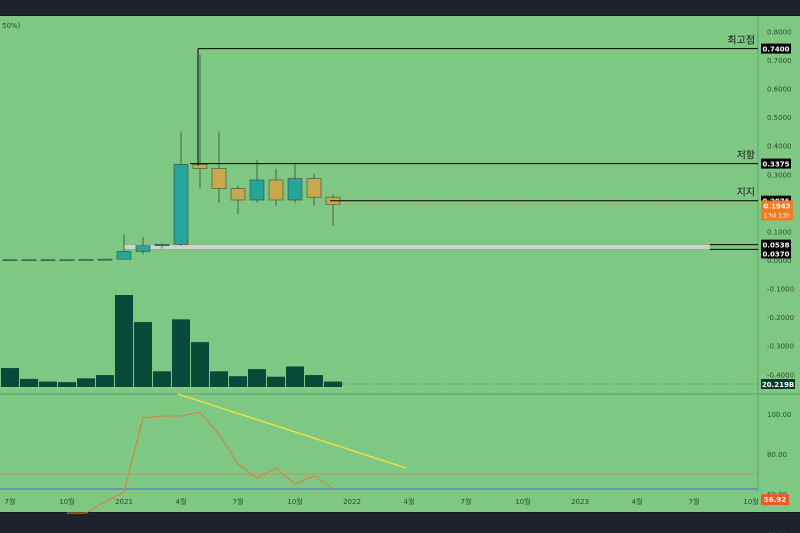 This screenshot has width=800, height=533. What do you see at coordinates (780, 375) in the screenshot?
I see `price-tick-label: -0.4000` at bounding box center [780, 375].